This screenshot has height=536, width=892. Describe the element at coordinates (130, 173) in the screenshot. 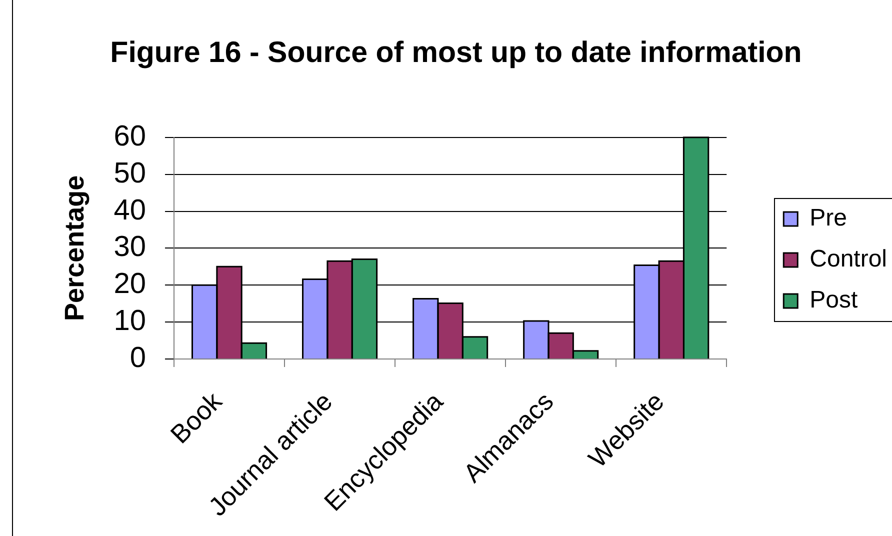

I see `y-tick-label: 50` at that location.